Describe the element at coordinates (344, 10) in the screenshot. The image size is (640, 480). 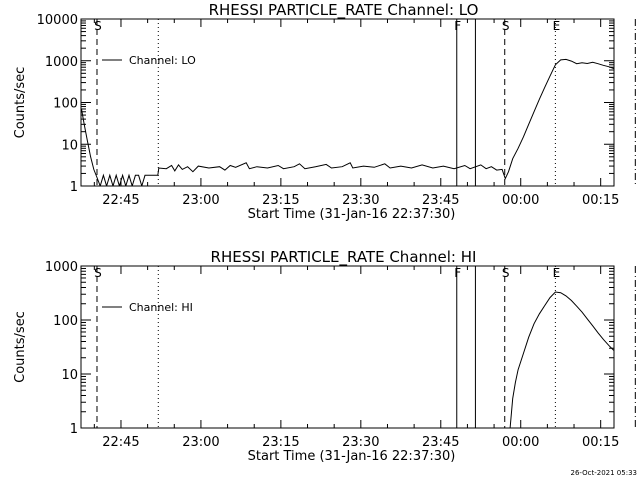
I see `lo-chart-title: RHESSI PARTICLE_RATE Channel: LO` at that location.